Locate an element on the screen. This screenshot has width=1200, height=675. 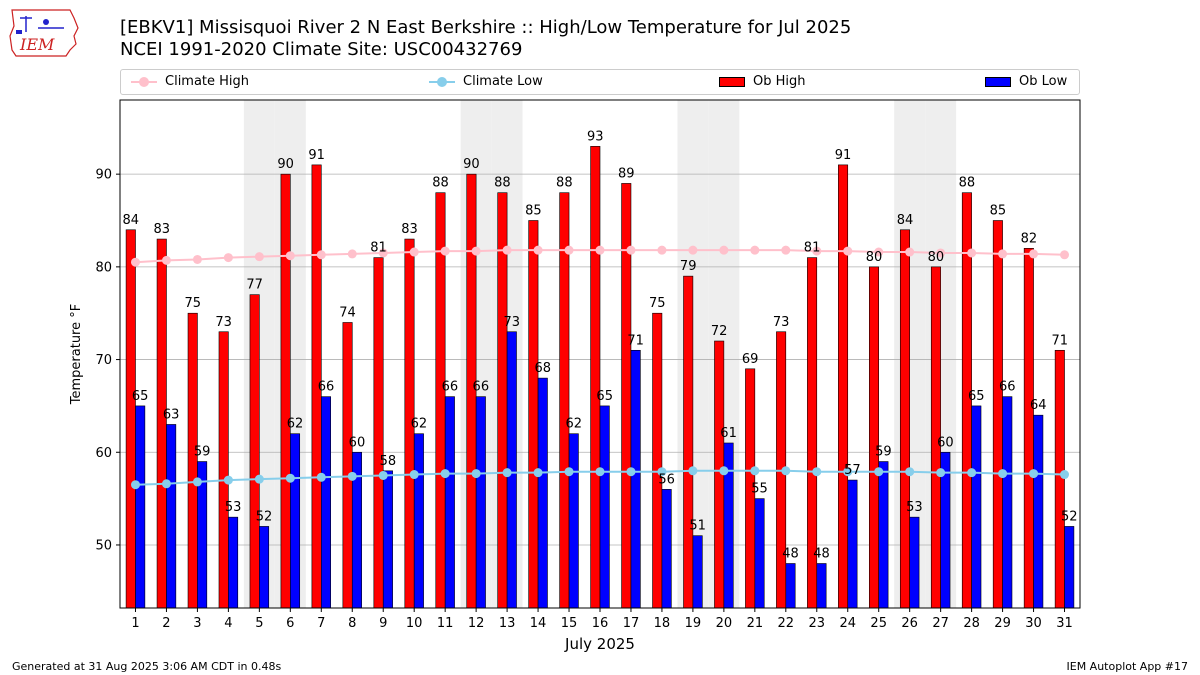
ob-low-label-19: 51 is located at coordinates (697, 526).